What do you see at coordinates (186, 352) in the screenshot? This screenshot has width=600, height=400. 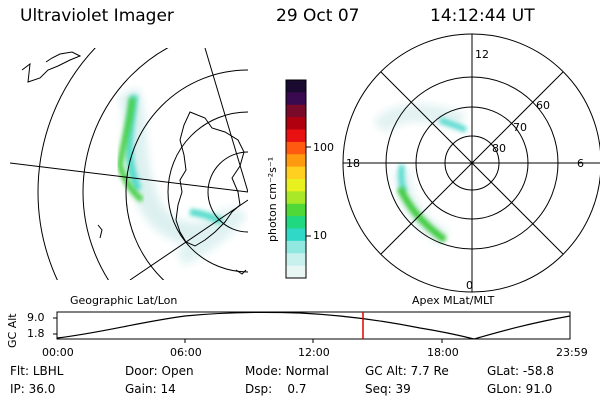 I see `x-tick-0600: 06:00` at bounding box center [186, 352].